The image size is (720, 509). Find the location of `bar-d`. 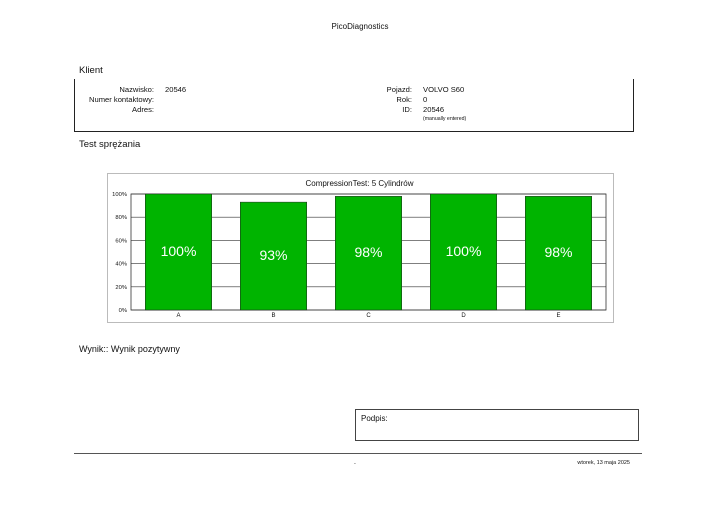

bar-d is located at coordinates (463, 252).